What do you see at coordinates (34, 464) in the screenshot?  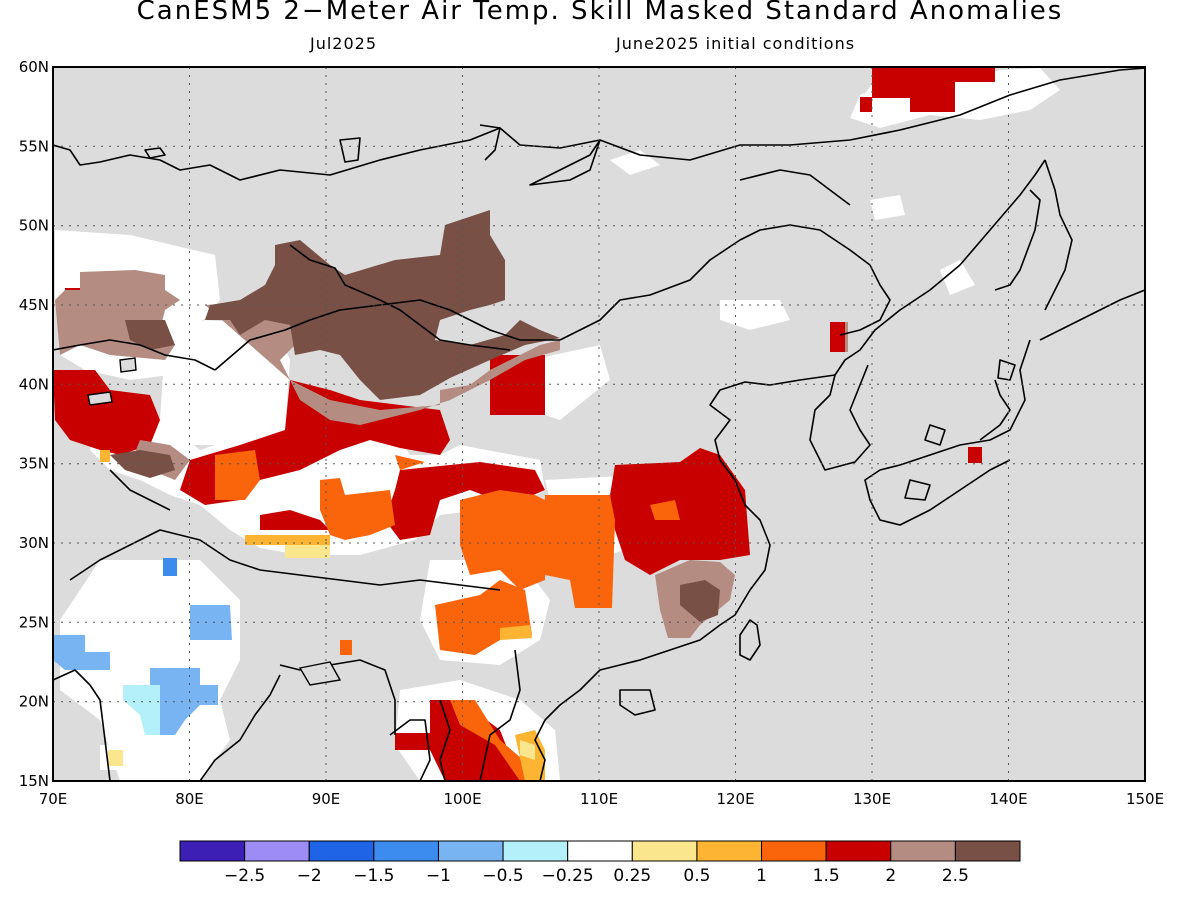 I see `lat-tick-label: 35N` at bounding box center [34, 464].